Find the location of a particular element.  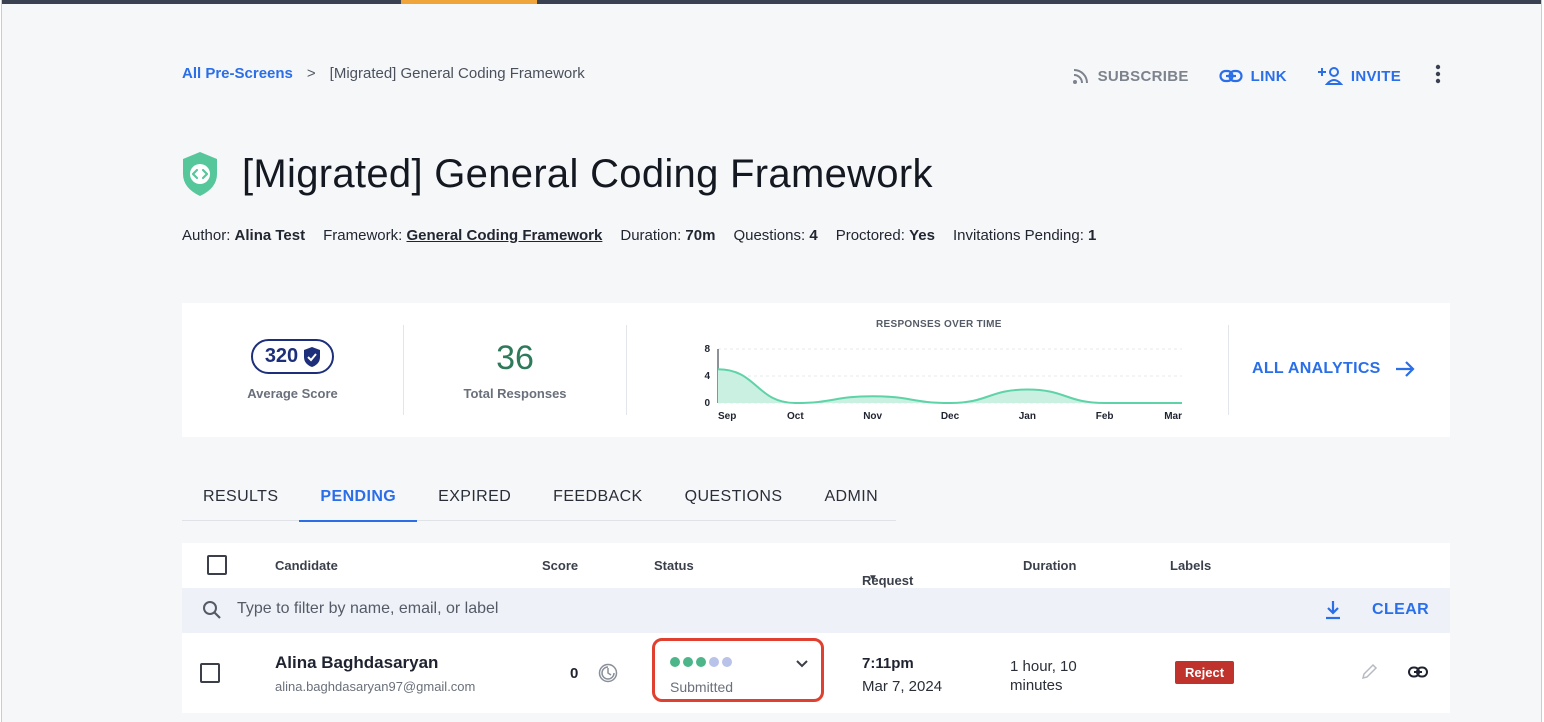

page-title: [Migrated] General Coding Framework is located at coordinates (587, 173).